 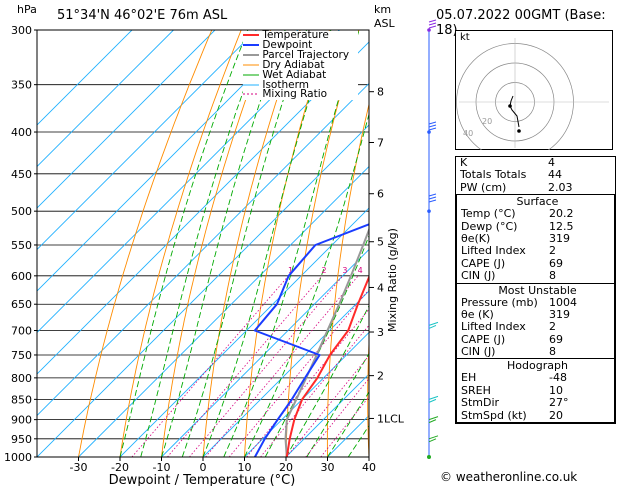 What do you see at coordinates (563, 302) in the screenshot?
I see `unstable-value: 1004` at bounding box center [563, 302].